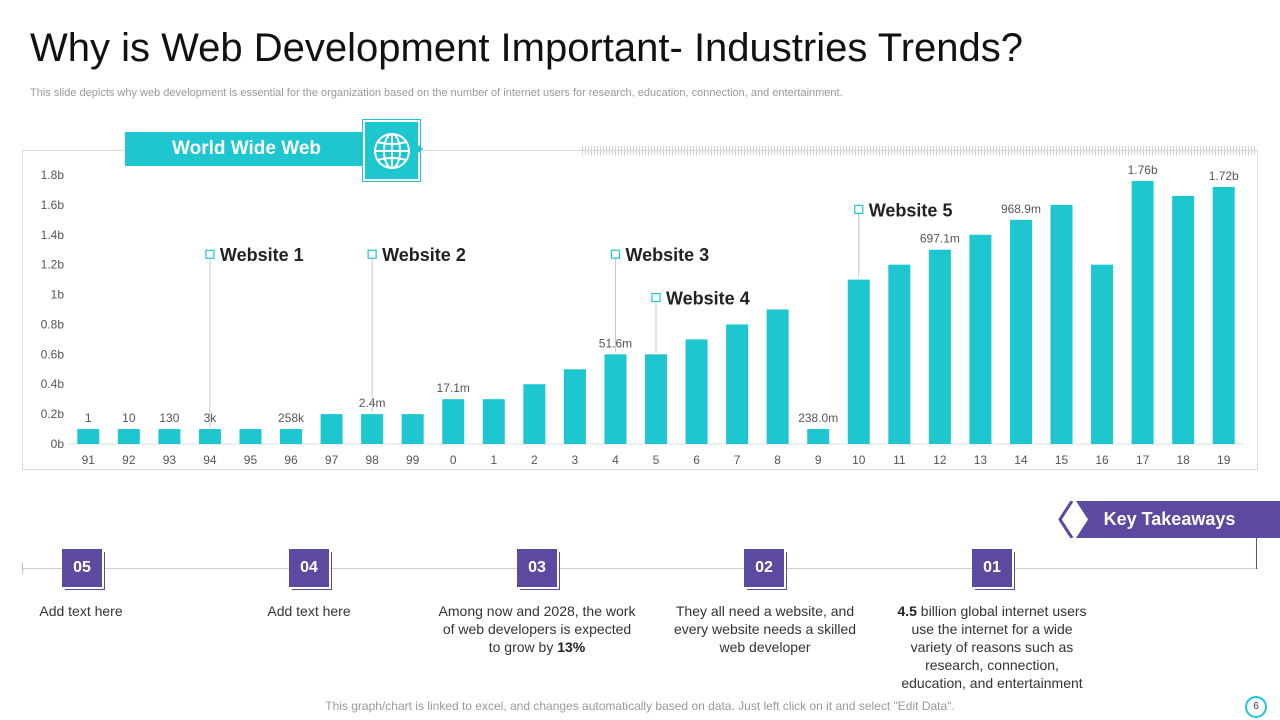 This screenshot has height=720, width=1280. What do you see at coordinates (818, 418) in the screenshot?
I see `data-label: 238.0m` at bounding box center [818, 418].